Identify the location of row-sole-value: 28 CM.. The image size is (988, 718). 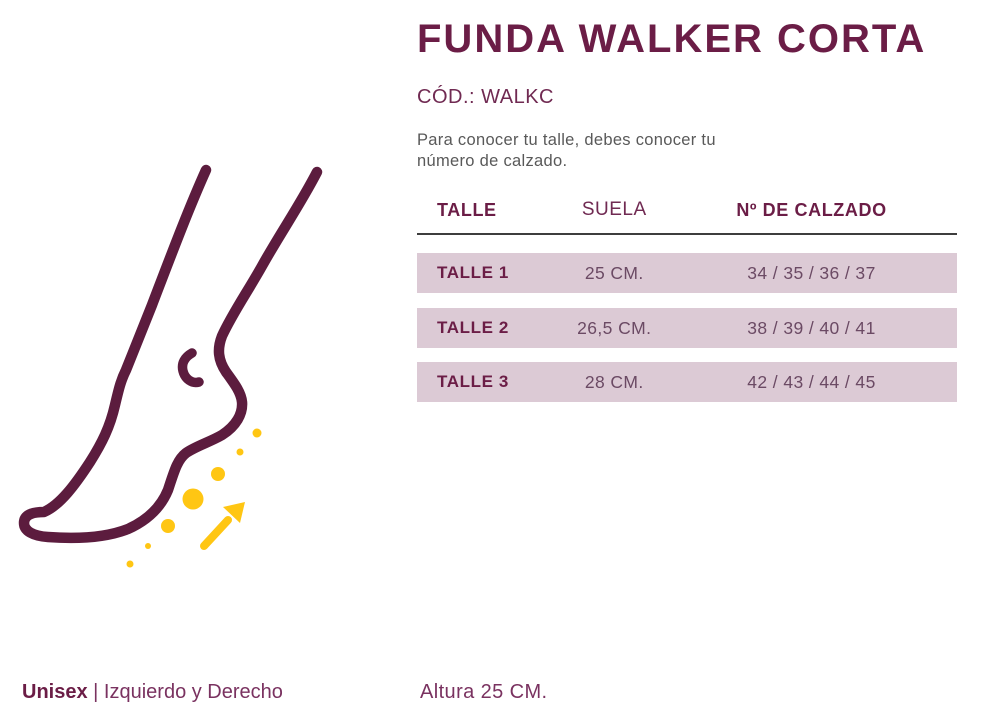
(614, 381).